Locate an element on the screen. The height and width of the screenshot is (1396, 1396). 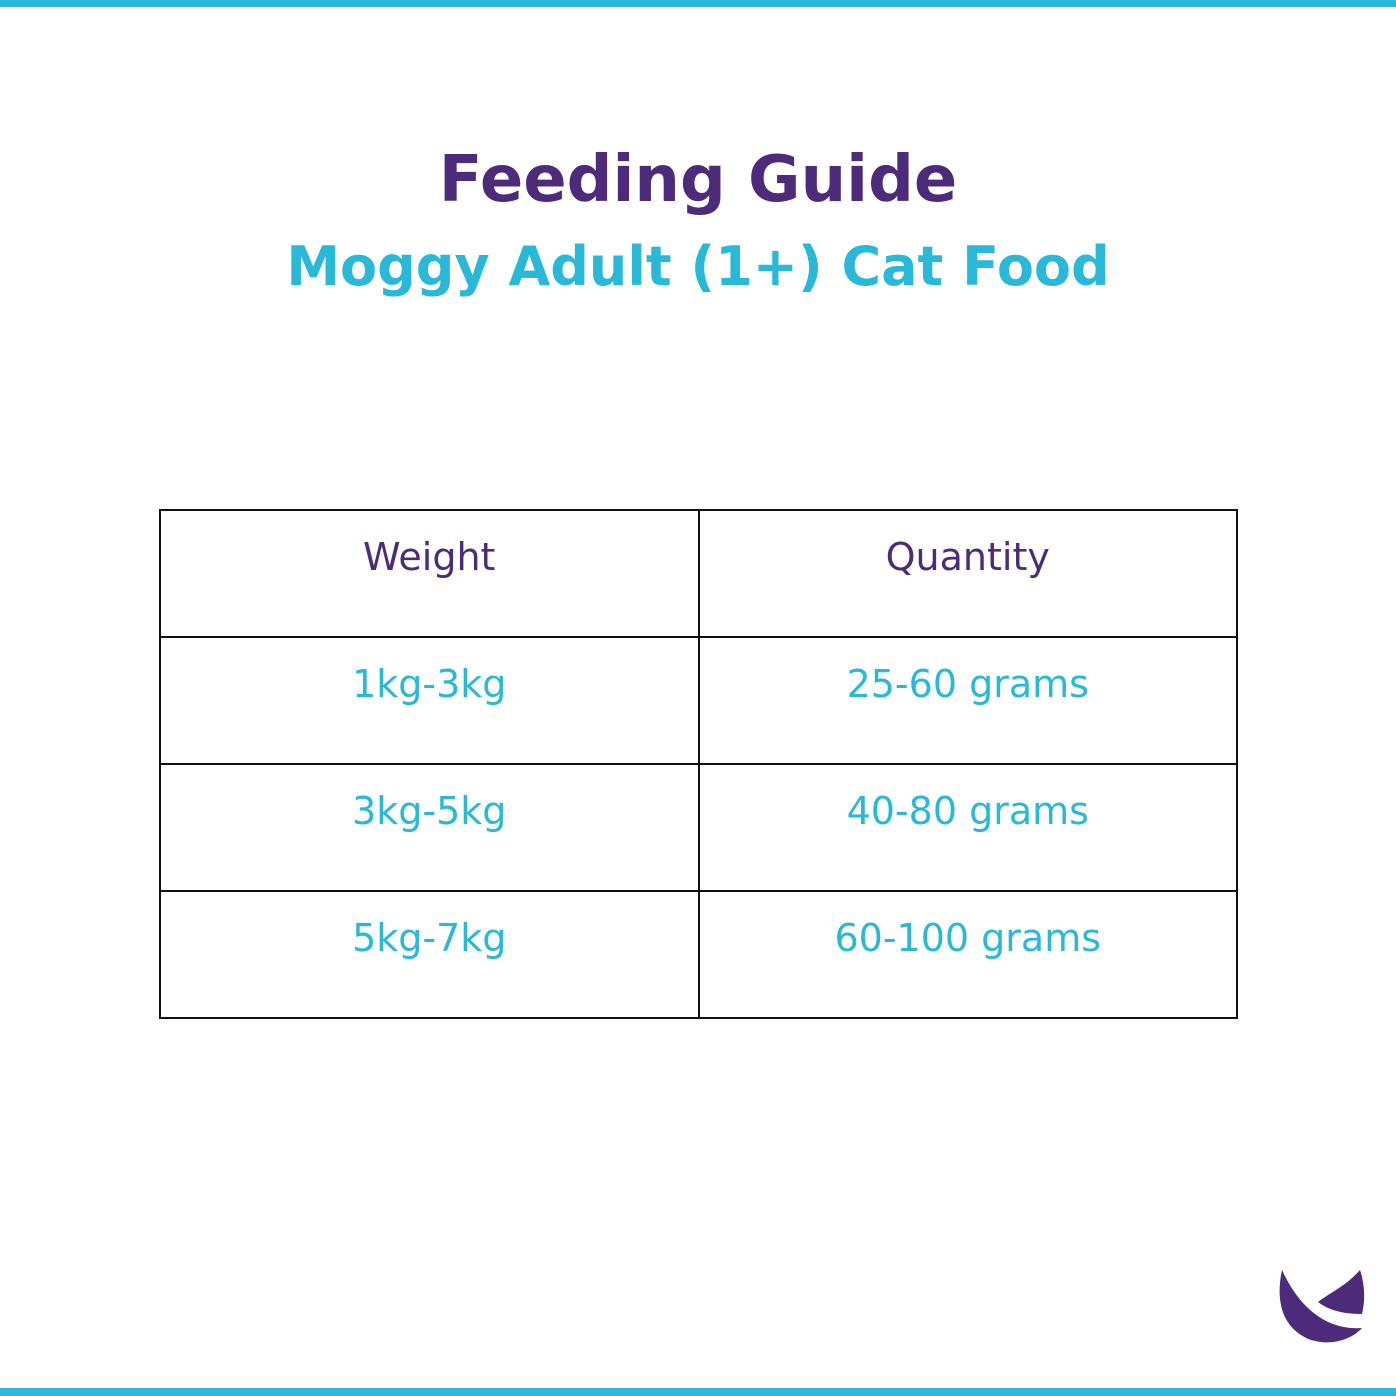
quantity-cell: 60-100 grams is located at coordinates (967, 954).